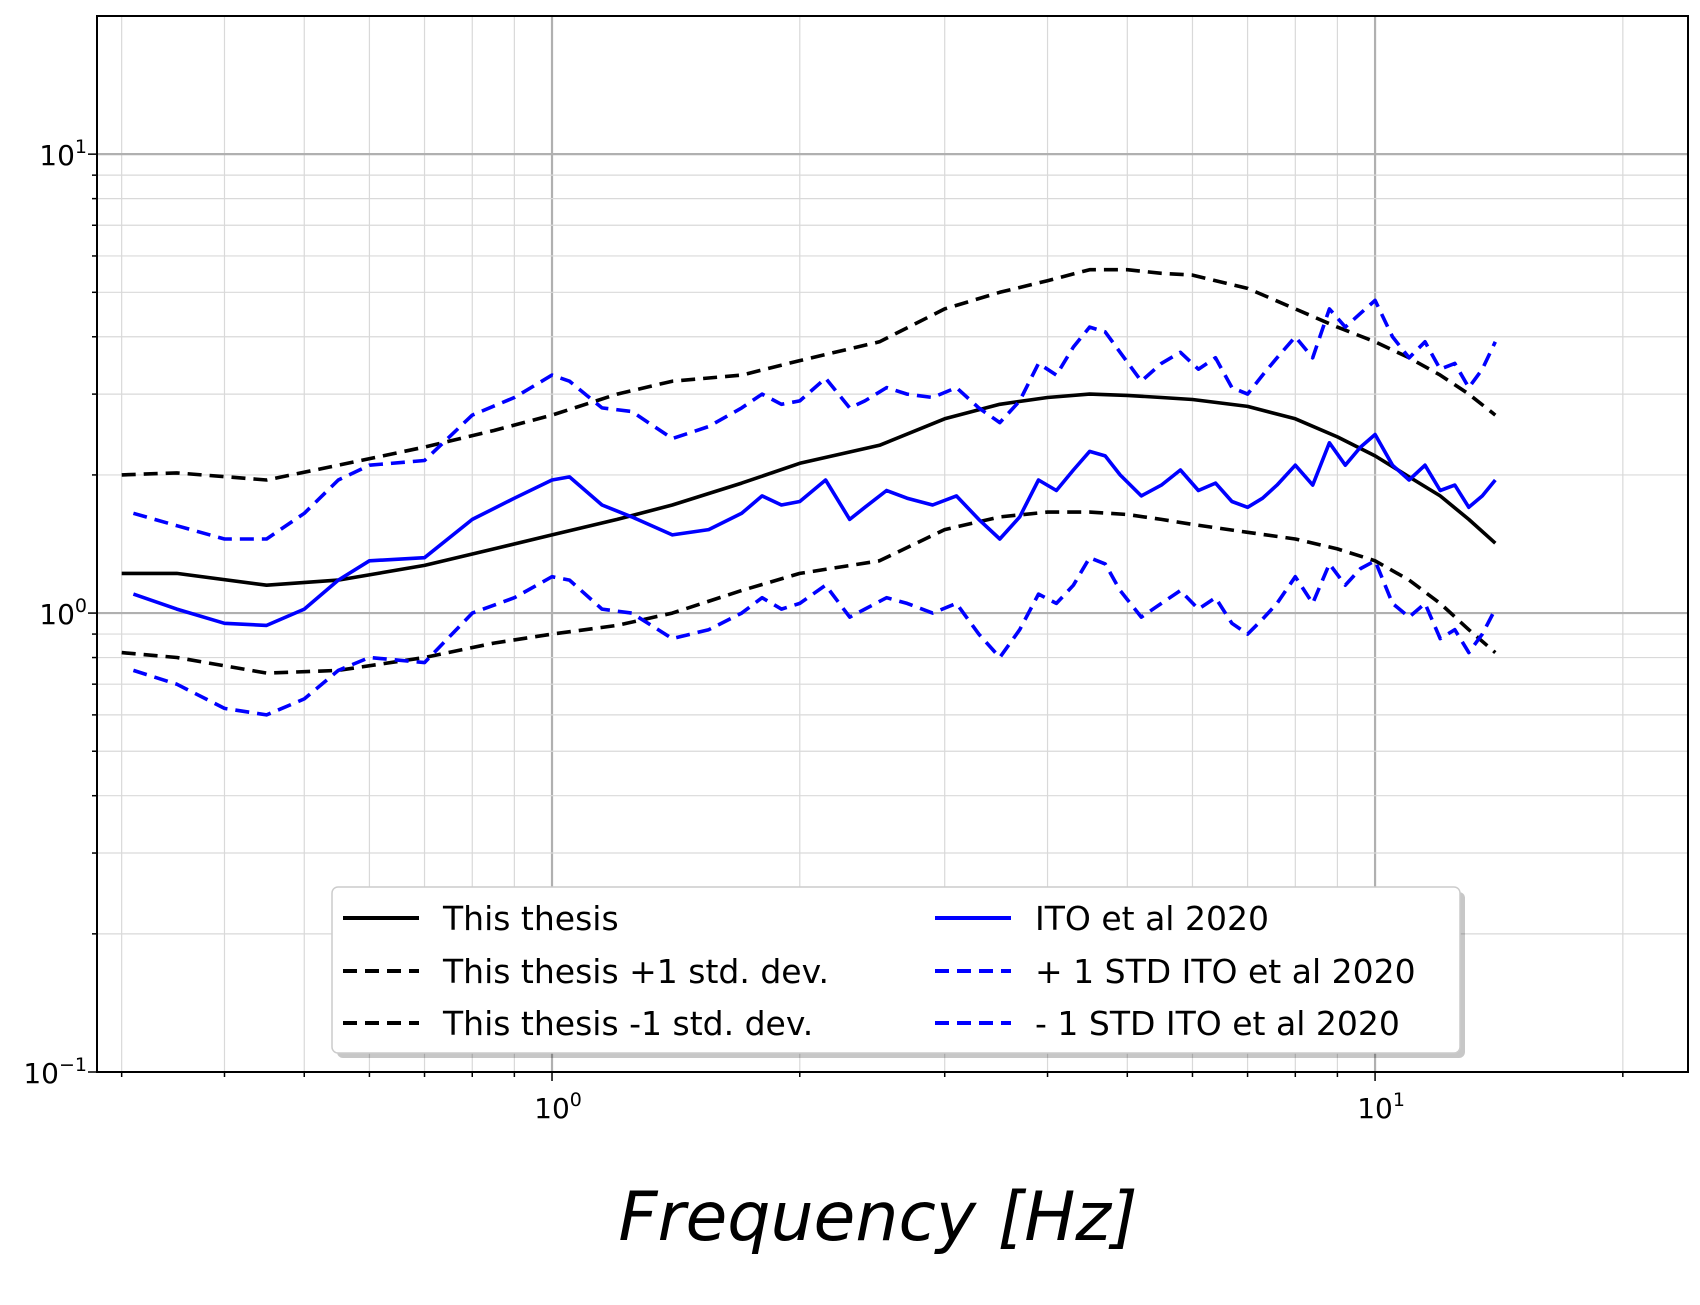 Image resolution: width=1700 pixels, height=1305 pixels. Describe the element at coordinates (530, 918) in the screenshot. I see `legend-label-1: This thesis` at that location.